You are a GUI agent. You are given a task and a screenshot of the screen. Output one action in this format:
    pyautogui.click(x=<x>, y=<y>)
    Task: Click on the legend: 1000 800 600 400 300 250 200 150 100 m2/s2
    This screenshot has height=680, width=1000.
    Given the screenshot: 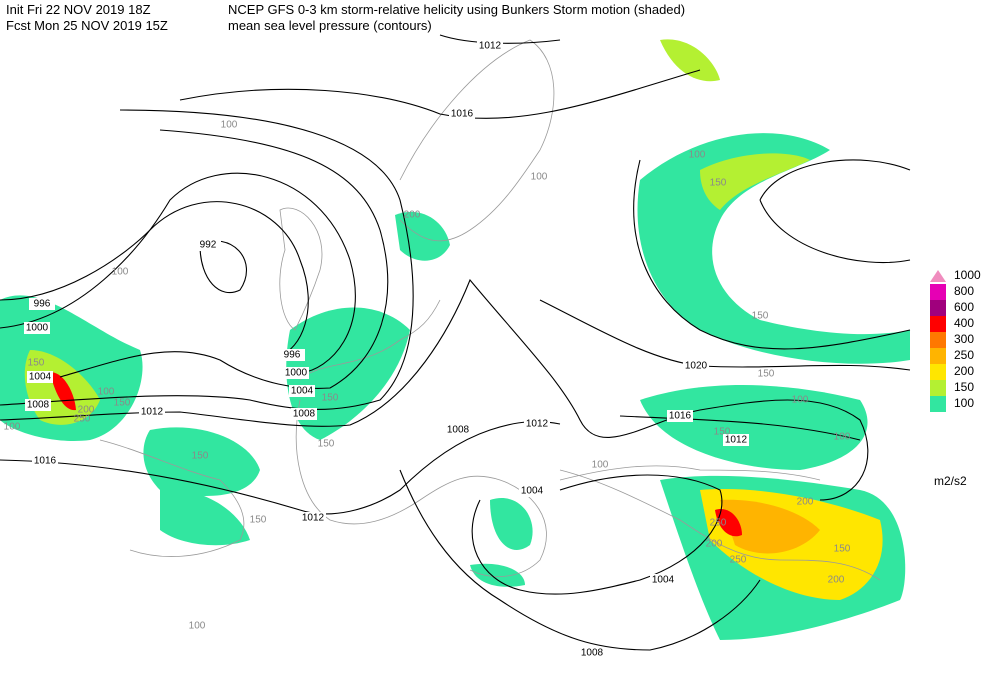 What is the action you would take?
    pyautogui.click(x=955, y=378)
    